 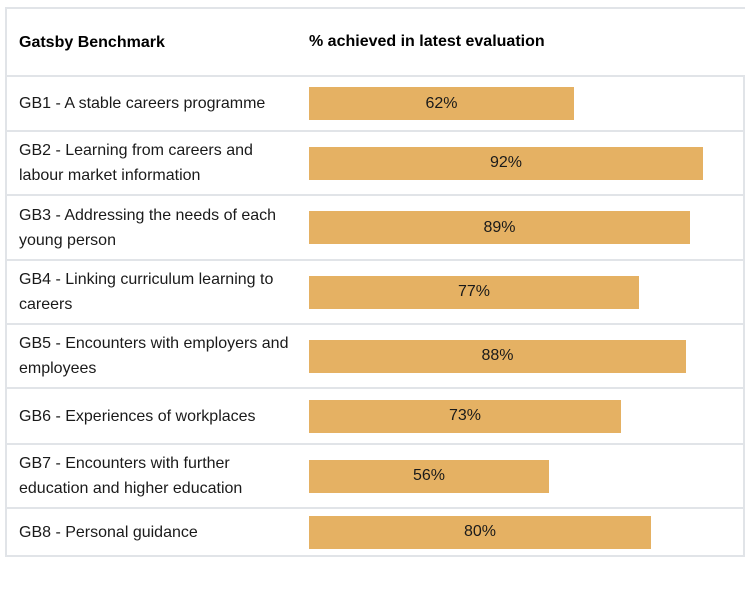 I want to click on bar-value-label: 89%, so click(x=499, y=227).